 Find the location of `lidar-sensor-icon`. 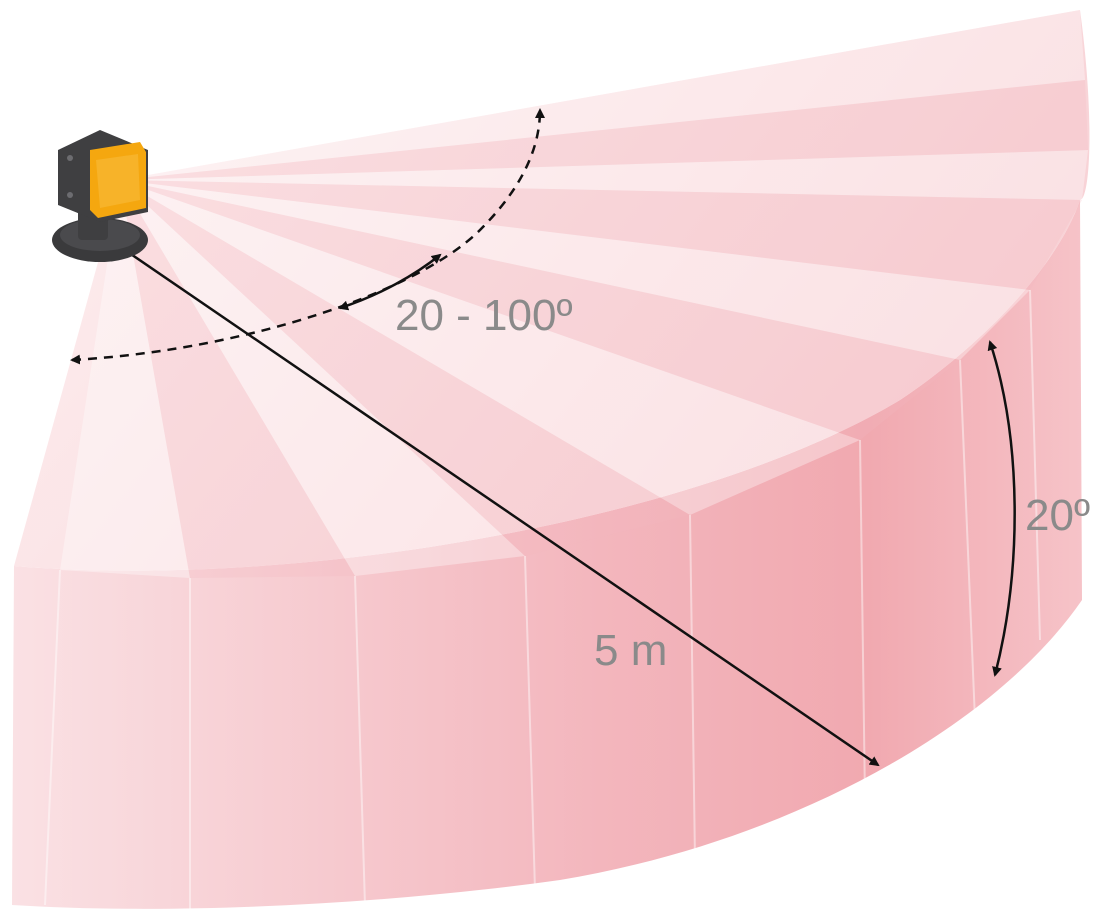

lidar-sensor-icon is located at coordinates (100, 196).